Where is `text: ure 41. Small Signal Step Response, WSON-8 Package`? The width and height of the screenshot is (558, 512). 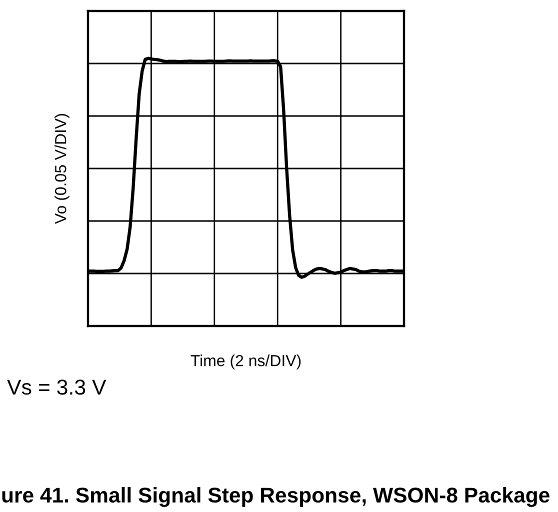
text: ure 41. Small Signal Step Response, WSON-8 Package is located at coordinates (276, 497).